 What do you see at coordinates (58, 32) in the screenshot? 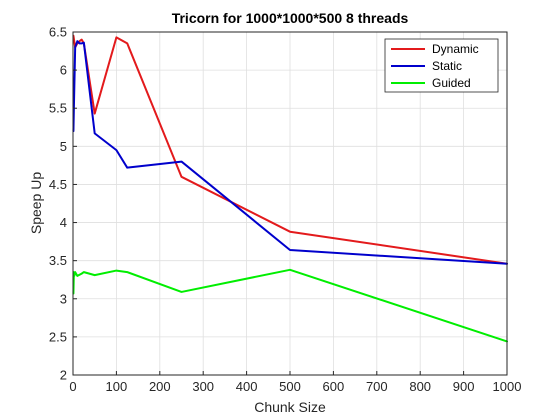
I see `y-tick-label: 6.5` at bounding box center [58, 32].